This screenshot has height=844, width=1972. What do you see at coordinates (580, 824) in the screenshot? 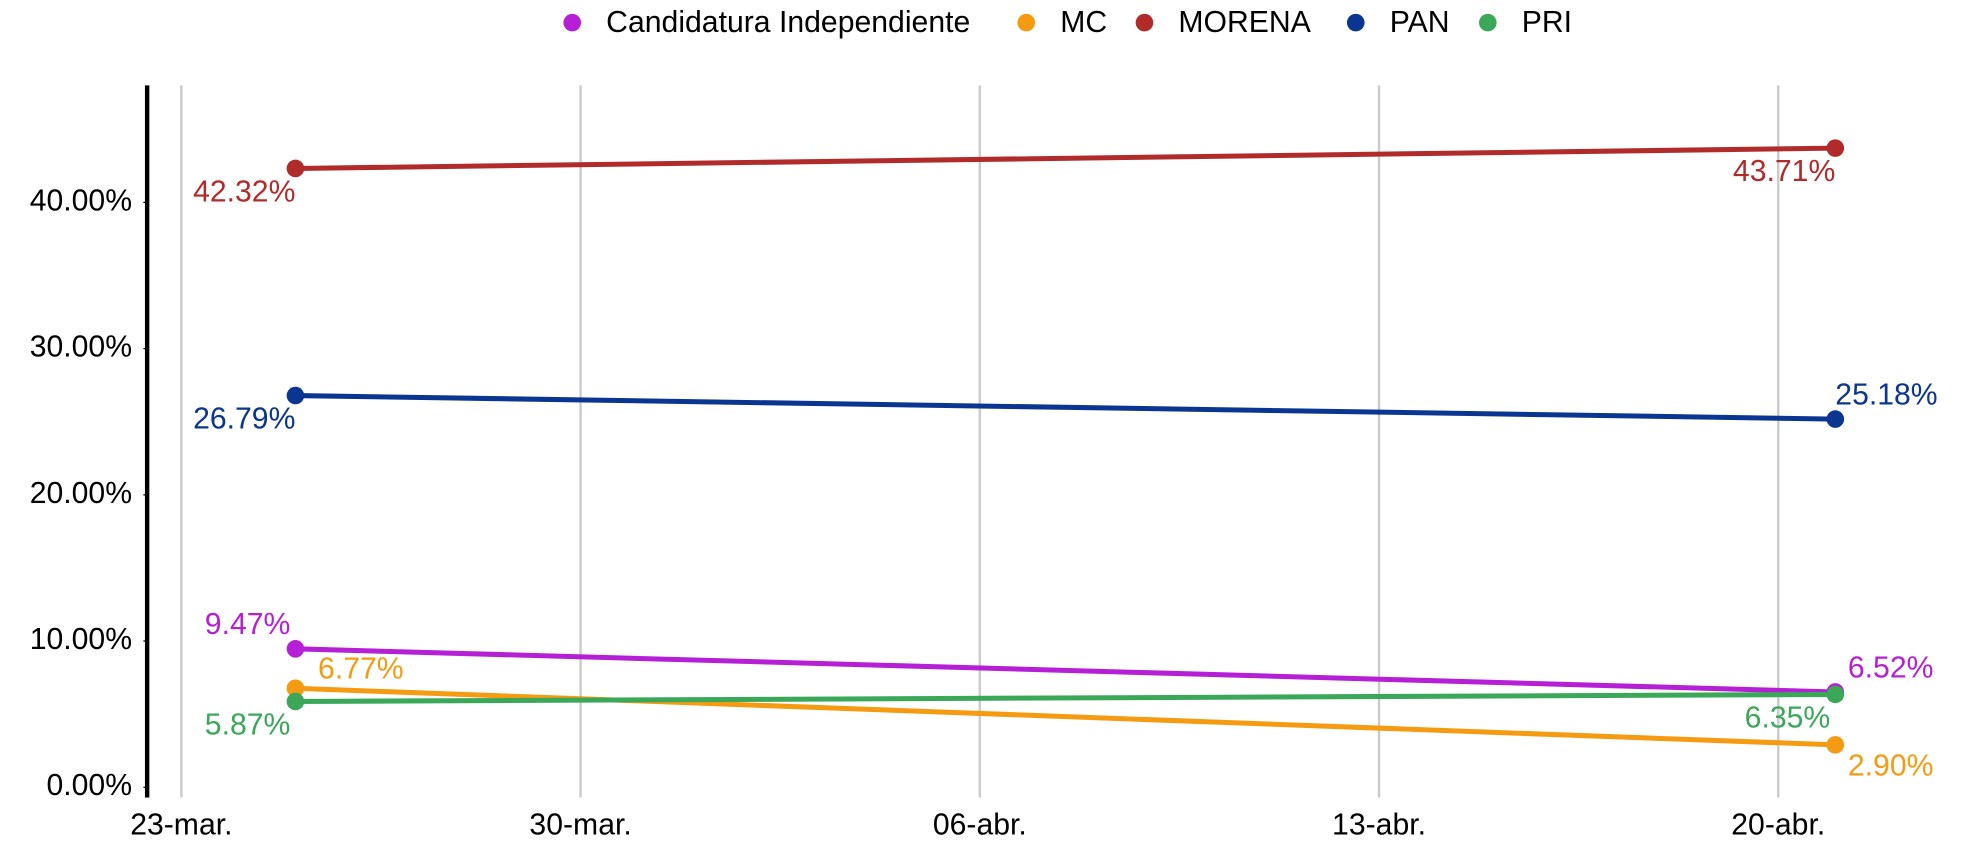
I see `x-tick-label: 30-mar.` at bounding box center [580, 824].